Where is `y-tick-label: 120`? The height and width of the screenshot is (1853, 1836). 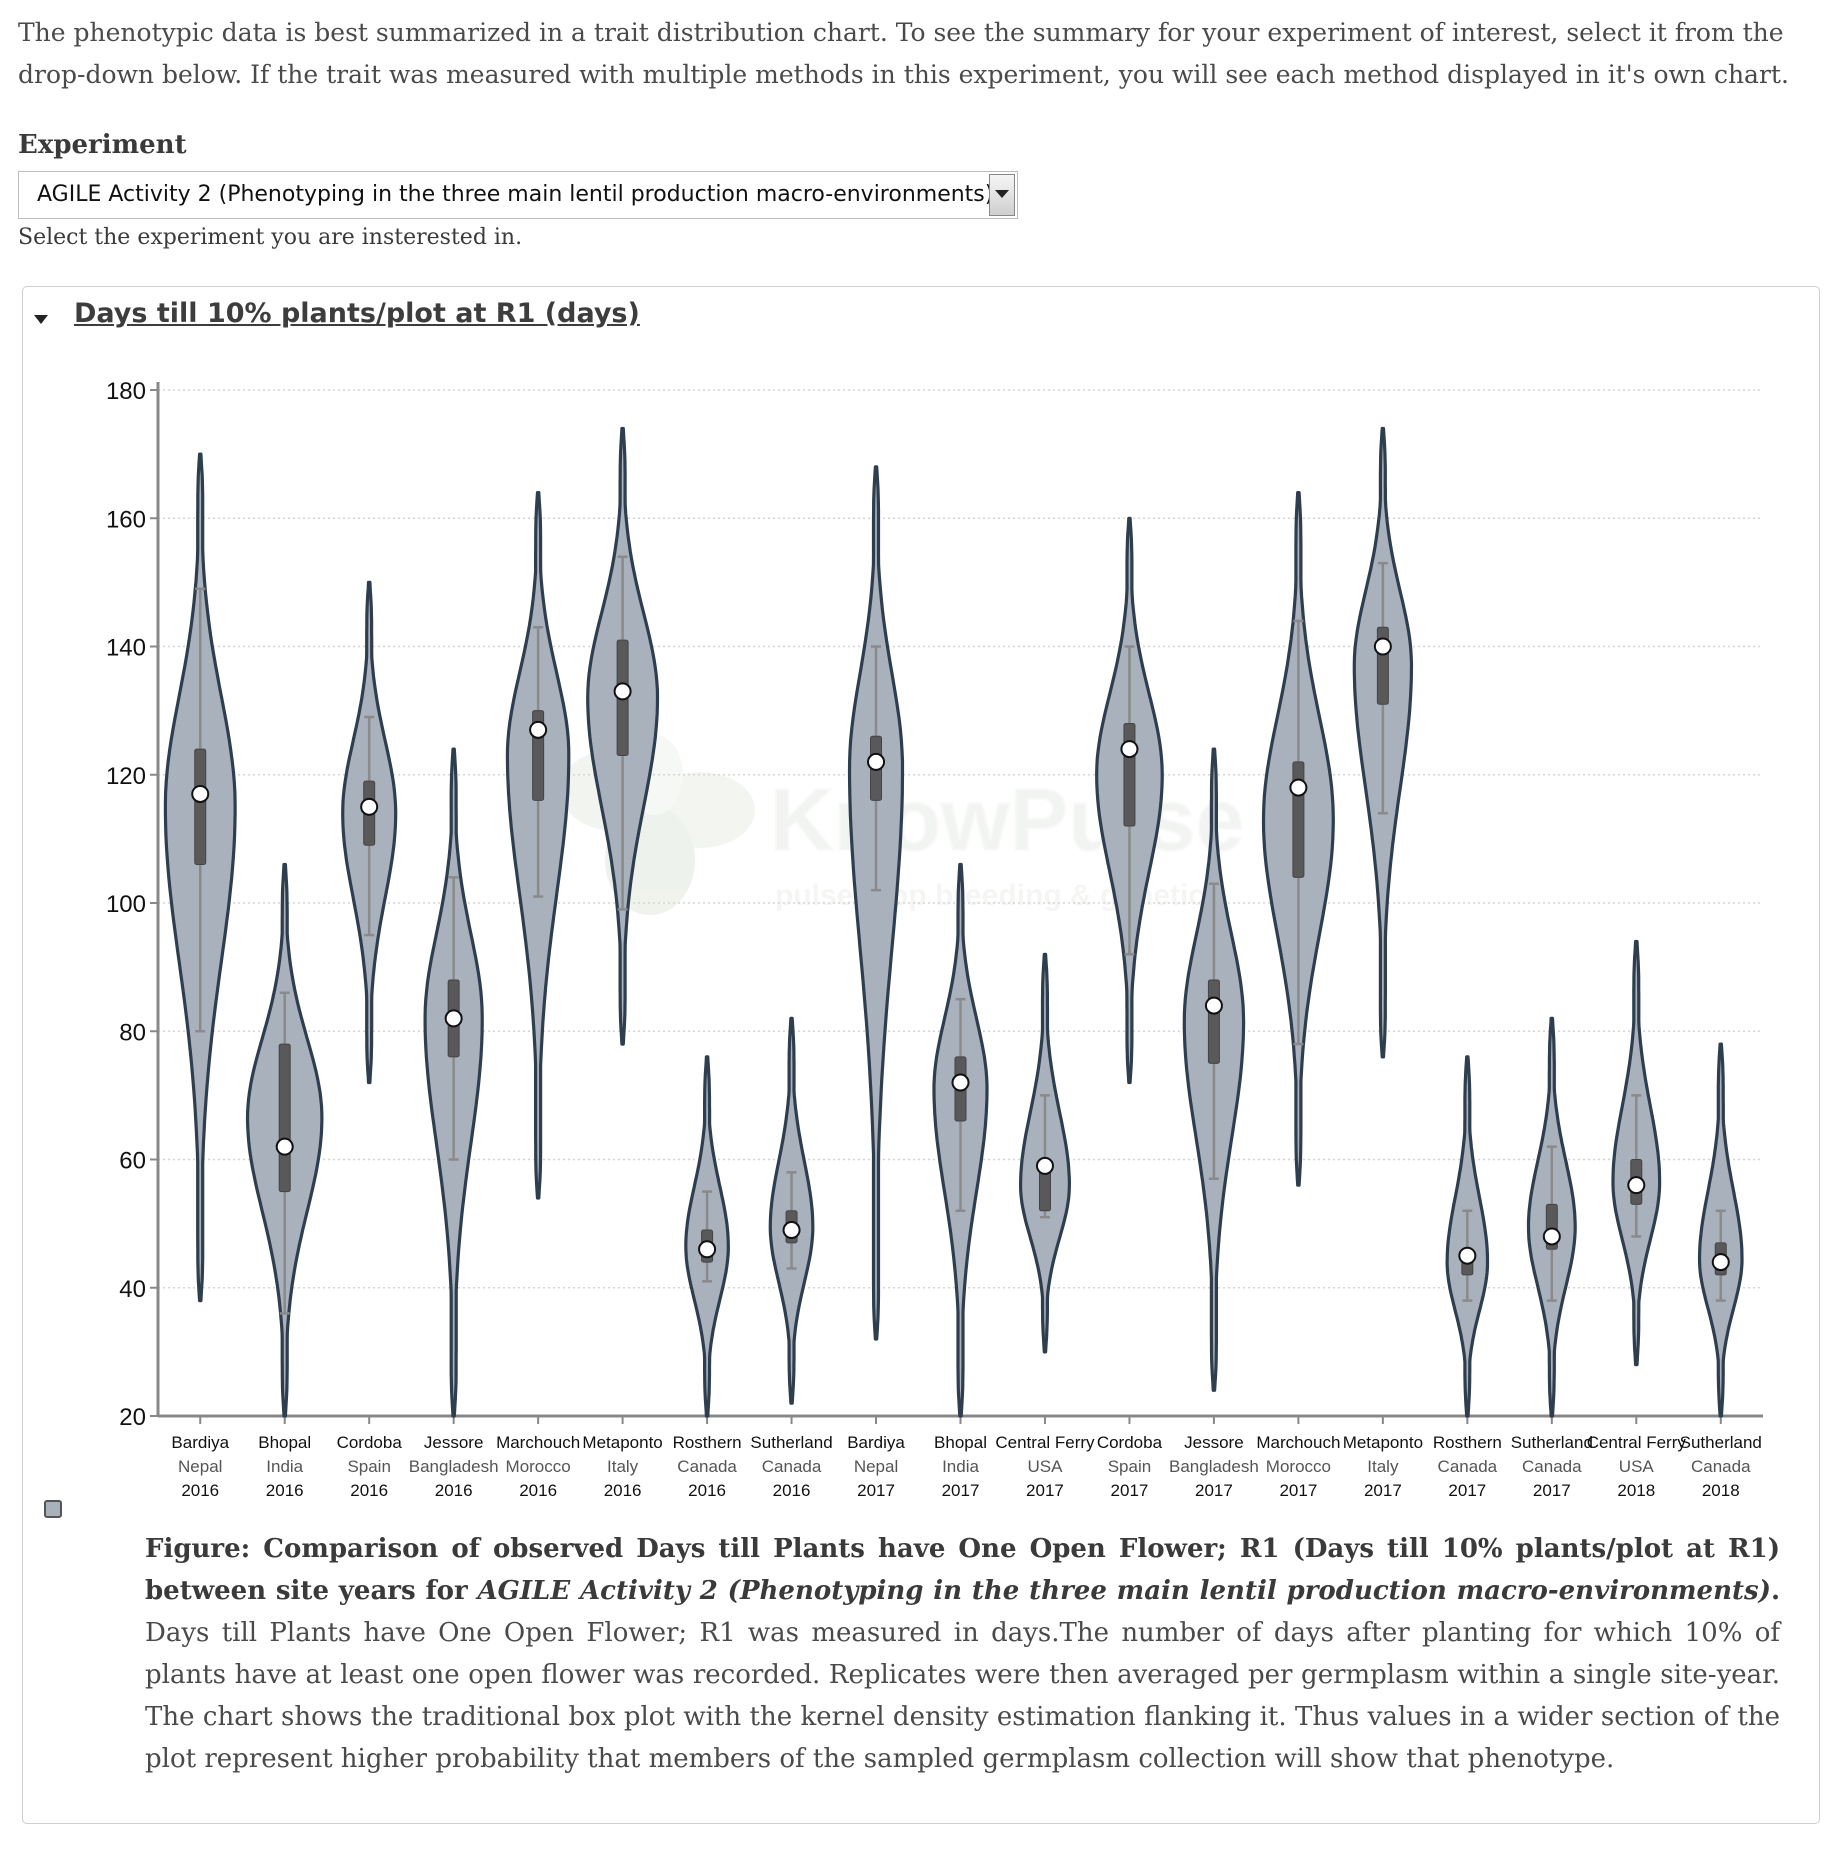
y-tick-label: 120 is located at coordinates (126, 776).